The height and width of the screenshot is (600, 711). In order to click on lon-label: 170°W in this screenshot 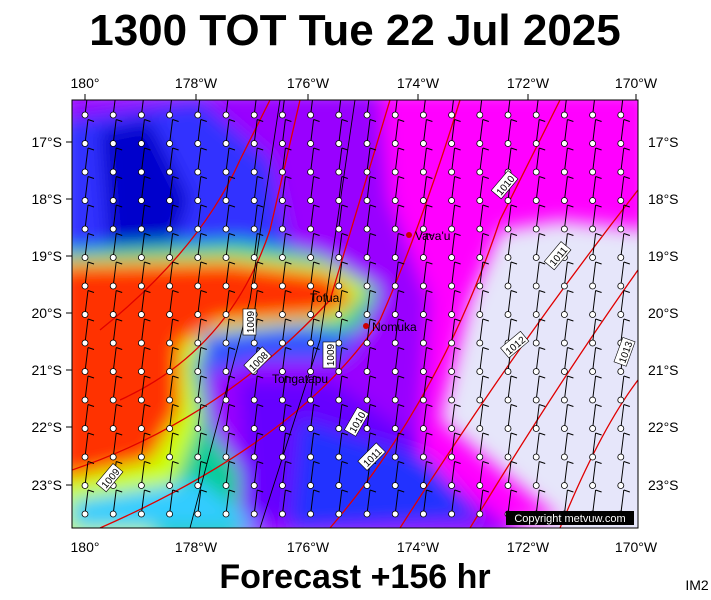, I will do `click(636, 547)`.